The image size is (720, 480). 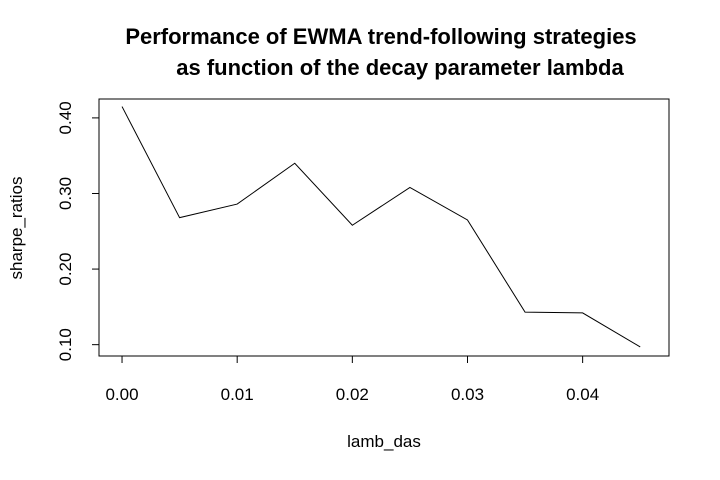 I want to click on y-tick-label: 0.30, so click(x=65, y=193).